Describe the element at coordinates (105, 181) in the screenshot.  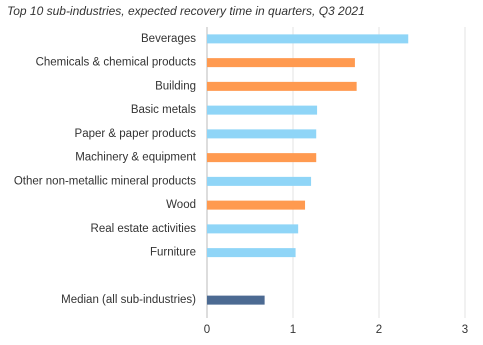
I see `y-tick-label: Other non-metallic mineral products` at that location.